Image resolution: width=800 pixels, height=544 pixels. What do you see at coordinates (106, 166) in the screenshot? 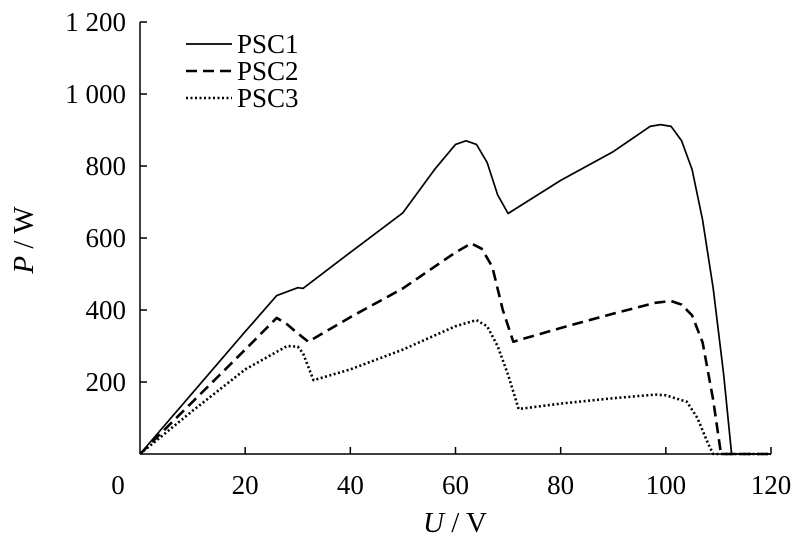
I see `y-tick-label: 800` at bounding box center [106, 166].